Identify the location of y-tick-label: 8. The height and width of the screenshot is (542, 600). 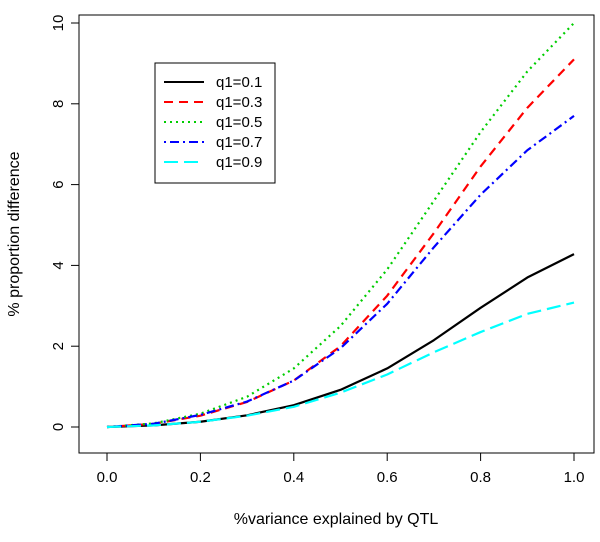
(58, 104).